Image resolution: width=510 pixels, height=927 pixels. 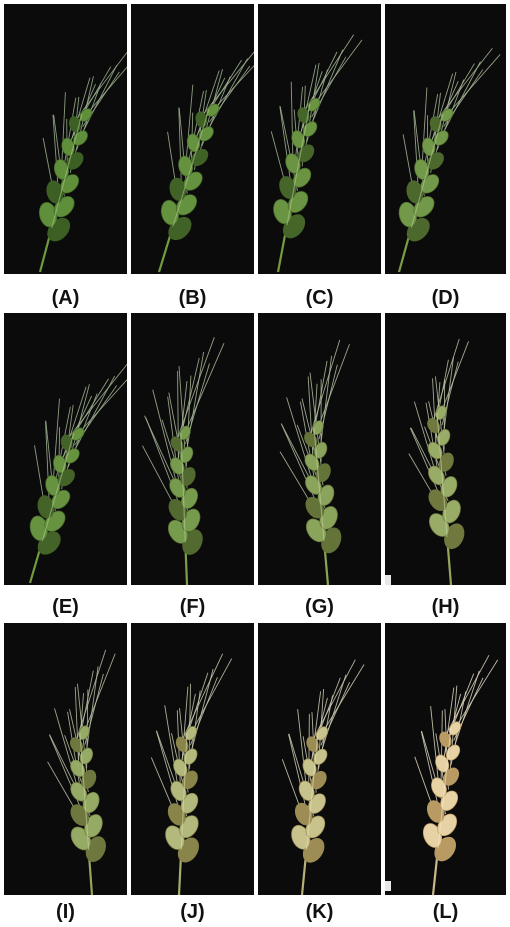 I want to click on photo-panel-i, so click(x=65, y=759).